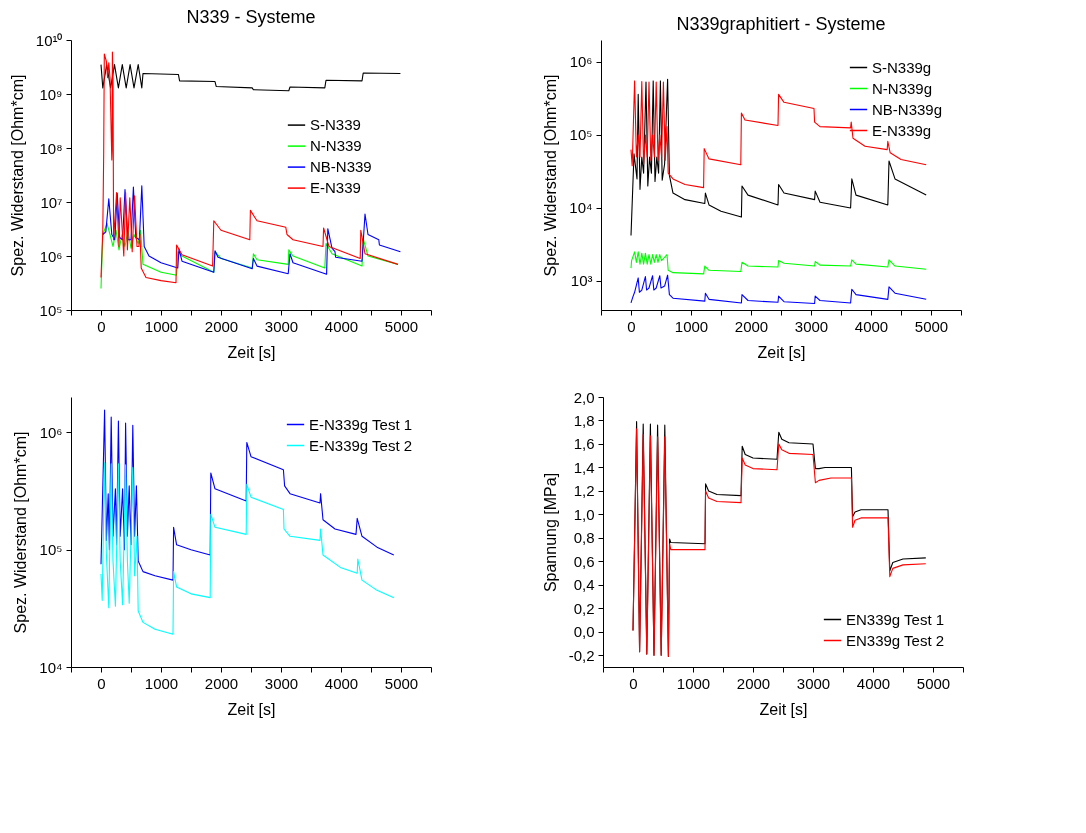 This screenshot has width=1086, height=833. I want to click on y-tick-label: 0,6, so click(584, 561).